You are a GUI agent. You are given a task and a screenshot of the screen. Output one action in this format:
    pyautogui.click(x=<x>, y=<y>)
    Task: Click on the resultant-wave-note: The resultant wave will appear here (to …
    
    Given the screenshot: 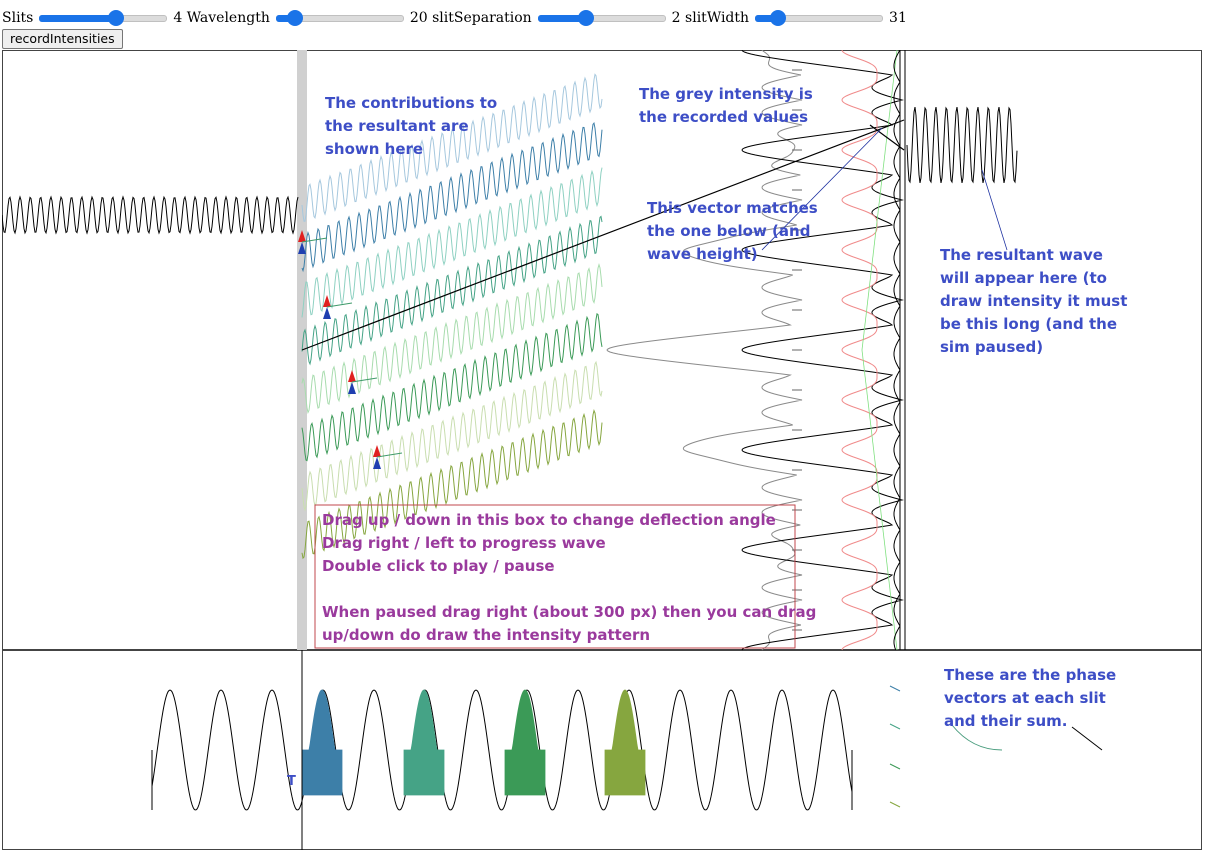 What is the action you would take?
    pyautogui.click(x=1036, y=301)
    